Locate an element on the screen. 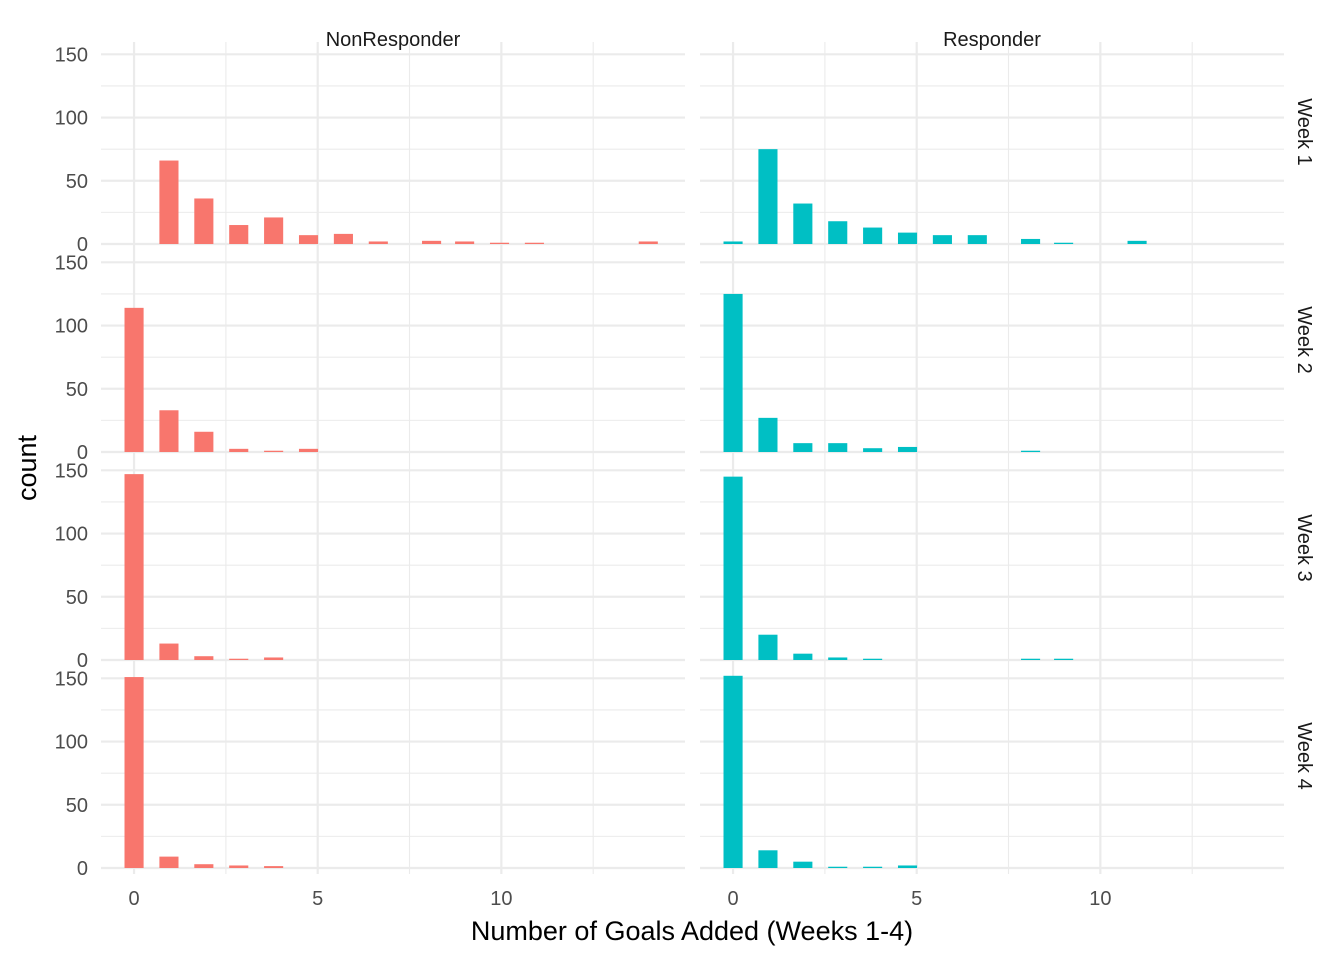  facet-column-label: Responder is located at coordinates (992, 40).